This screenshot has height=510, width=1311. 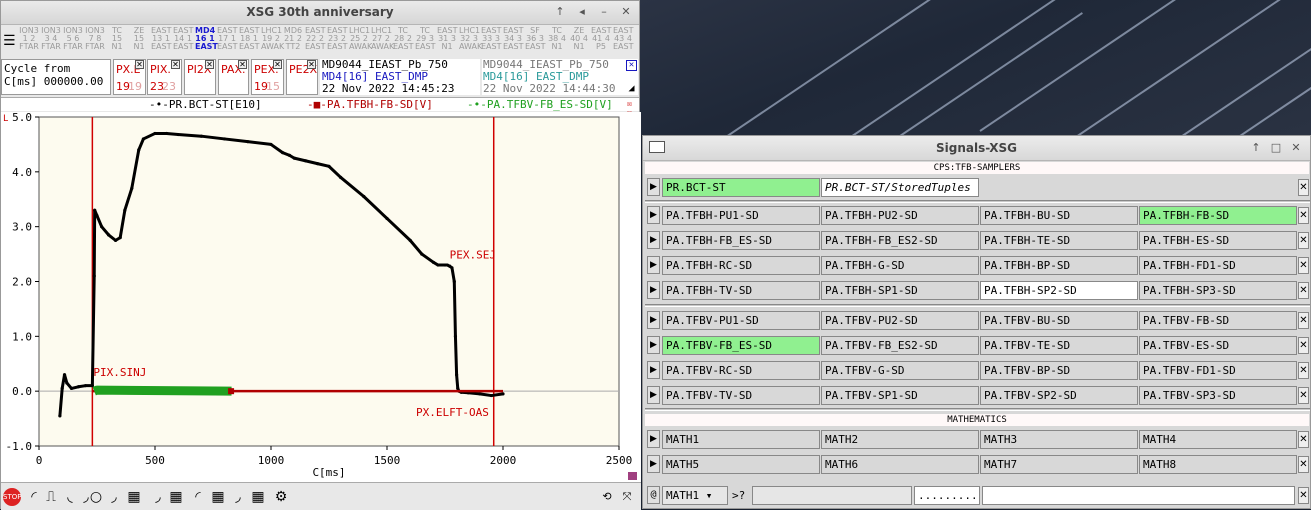 What do you see at coordinates (627, 496) in the screenshot?
I see `zoom-fit-icon: ⤧` at bounding box center [627, 496].